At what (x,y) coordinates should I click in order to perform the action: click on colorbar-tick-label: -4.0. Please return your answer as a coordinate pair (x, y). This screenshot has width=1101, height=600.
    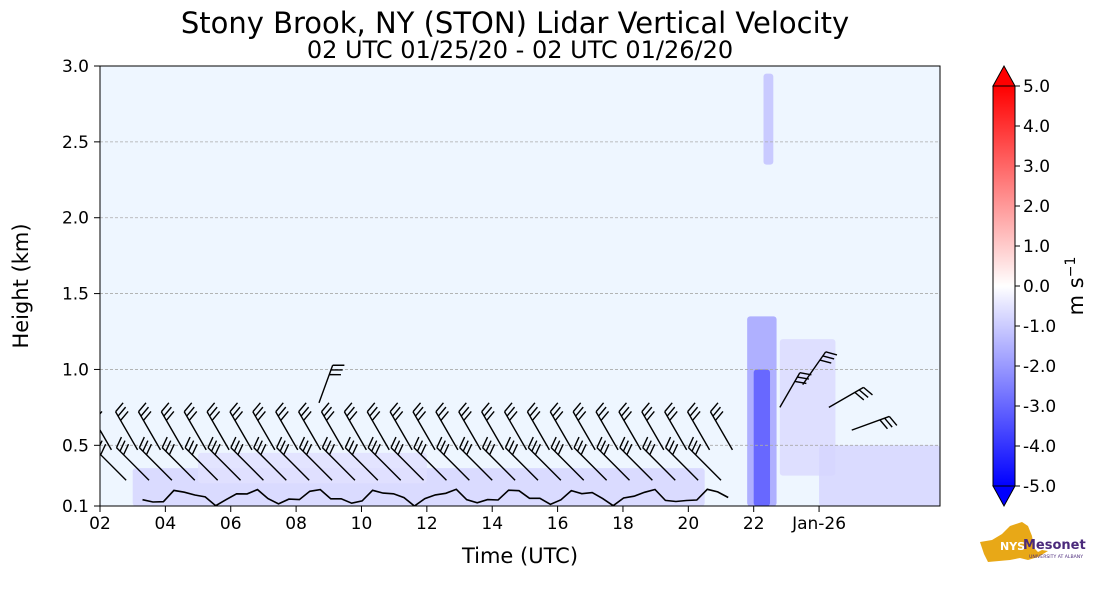
    Looking at the image, I should click on (1039, 447).